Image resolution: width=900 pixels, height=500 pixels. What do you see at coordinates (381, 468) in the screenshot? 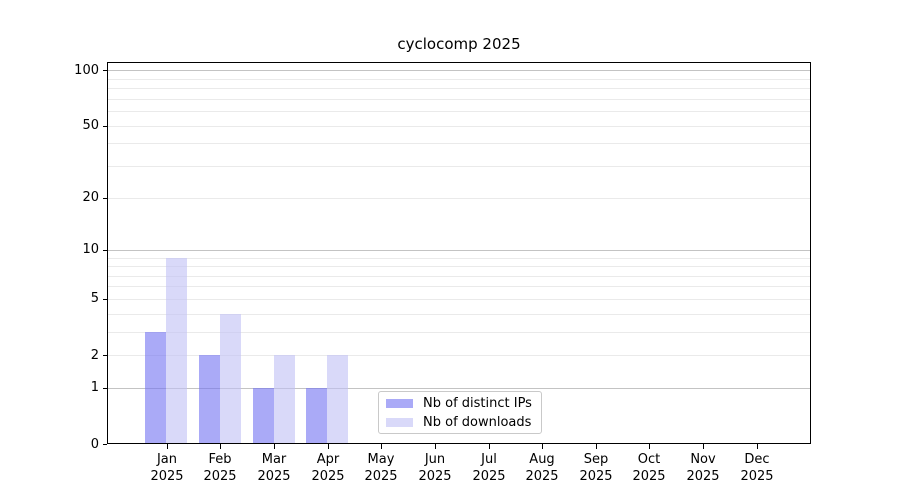
I see `x-axis-tick-label: May 2025` at bounding box center [381, 468].